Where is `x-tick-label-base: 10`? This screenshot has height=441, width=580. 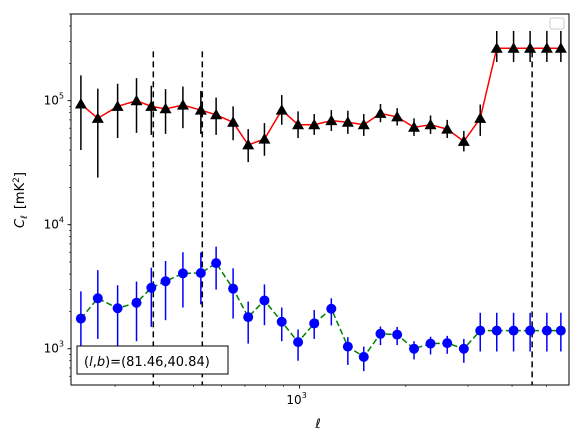 x-tick-label-base: 10 is located at coordinates (293, 400).